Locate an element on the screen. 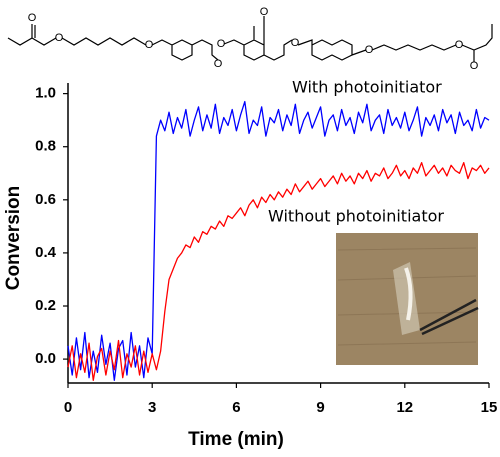 The width and height of the screenshot is (500, 457). y-tick-label: 0.0 is located at coordinates (45, 358).